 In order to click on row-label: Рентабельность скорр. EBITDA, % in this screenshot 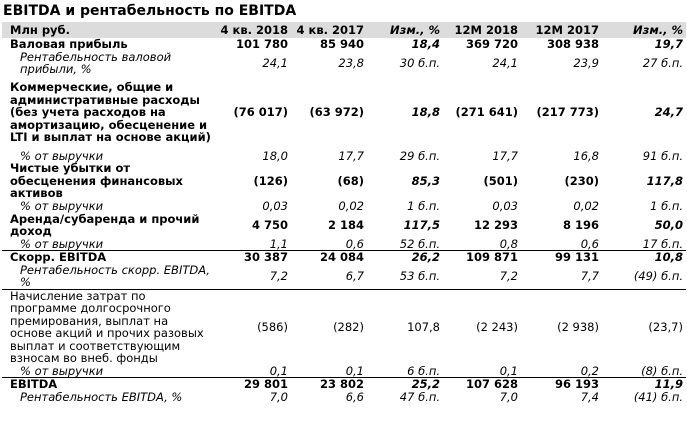, I will do `click(115, 275)`.